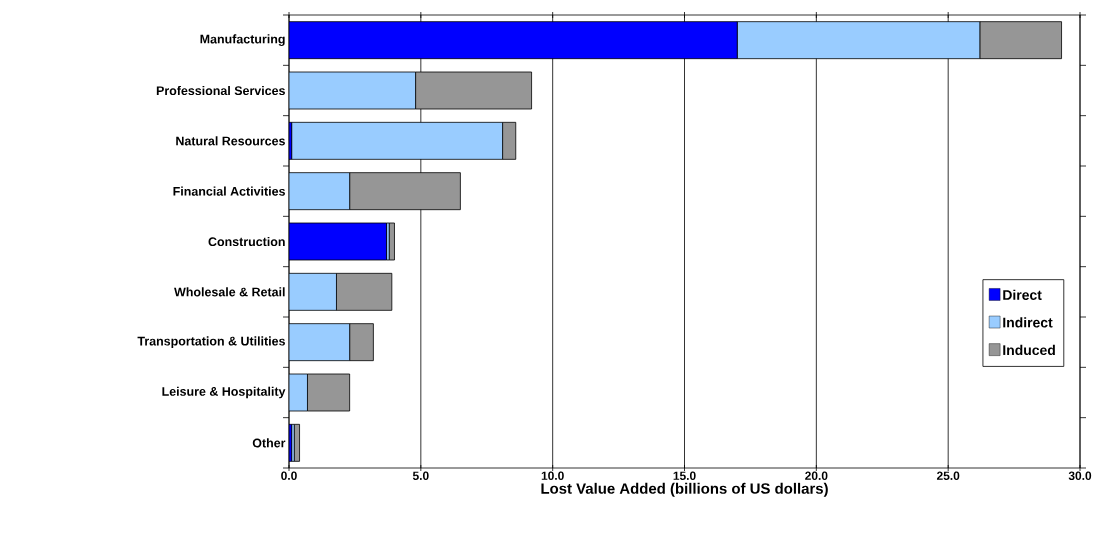 The image size is (1099, 540). I want to click on y-tick-label: Wholesale & Retail, so click(229, 292).